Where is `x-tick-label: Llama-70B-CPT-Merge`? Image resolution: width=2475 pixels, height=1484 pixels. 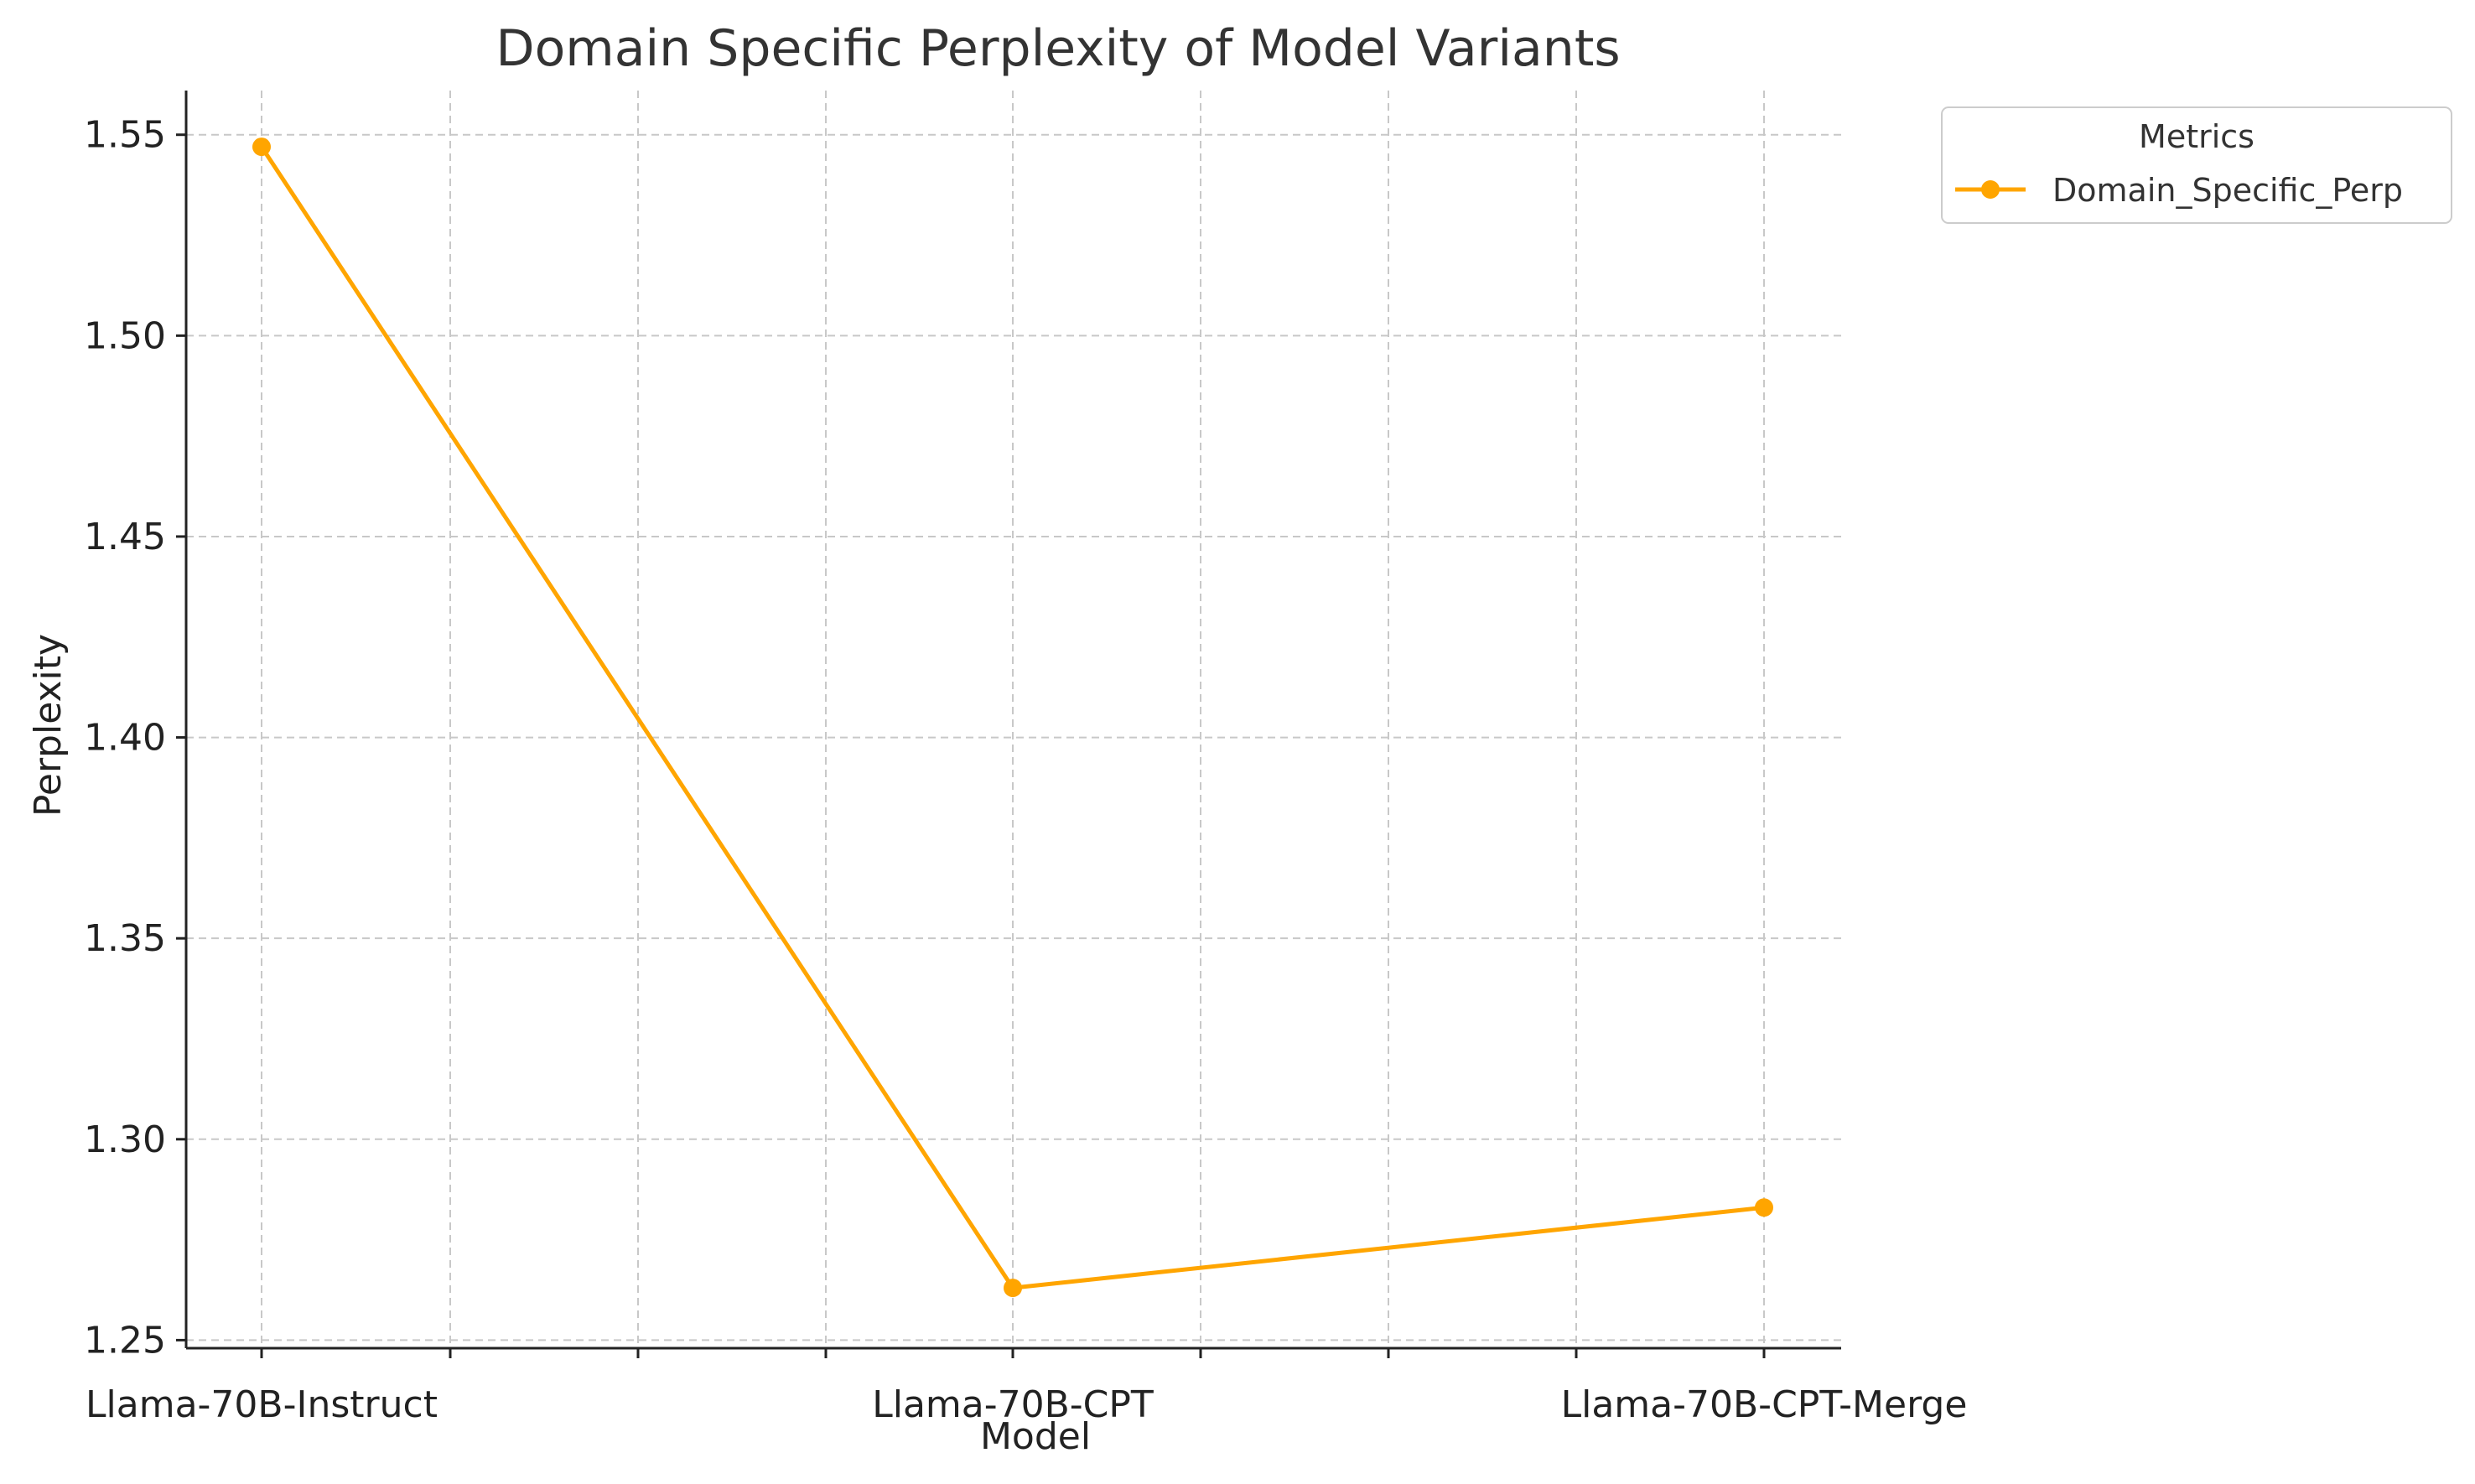
x-tick-label: Llama-70B-CPT-Merge is located at coordinates (1764, 1404).